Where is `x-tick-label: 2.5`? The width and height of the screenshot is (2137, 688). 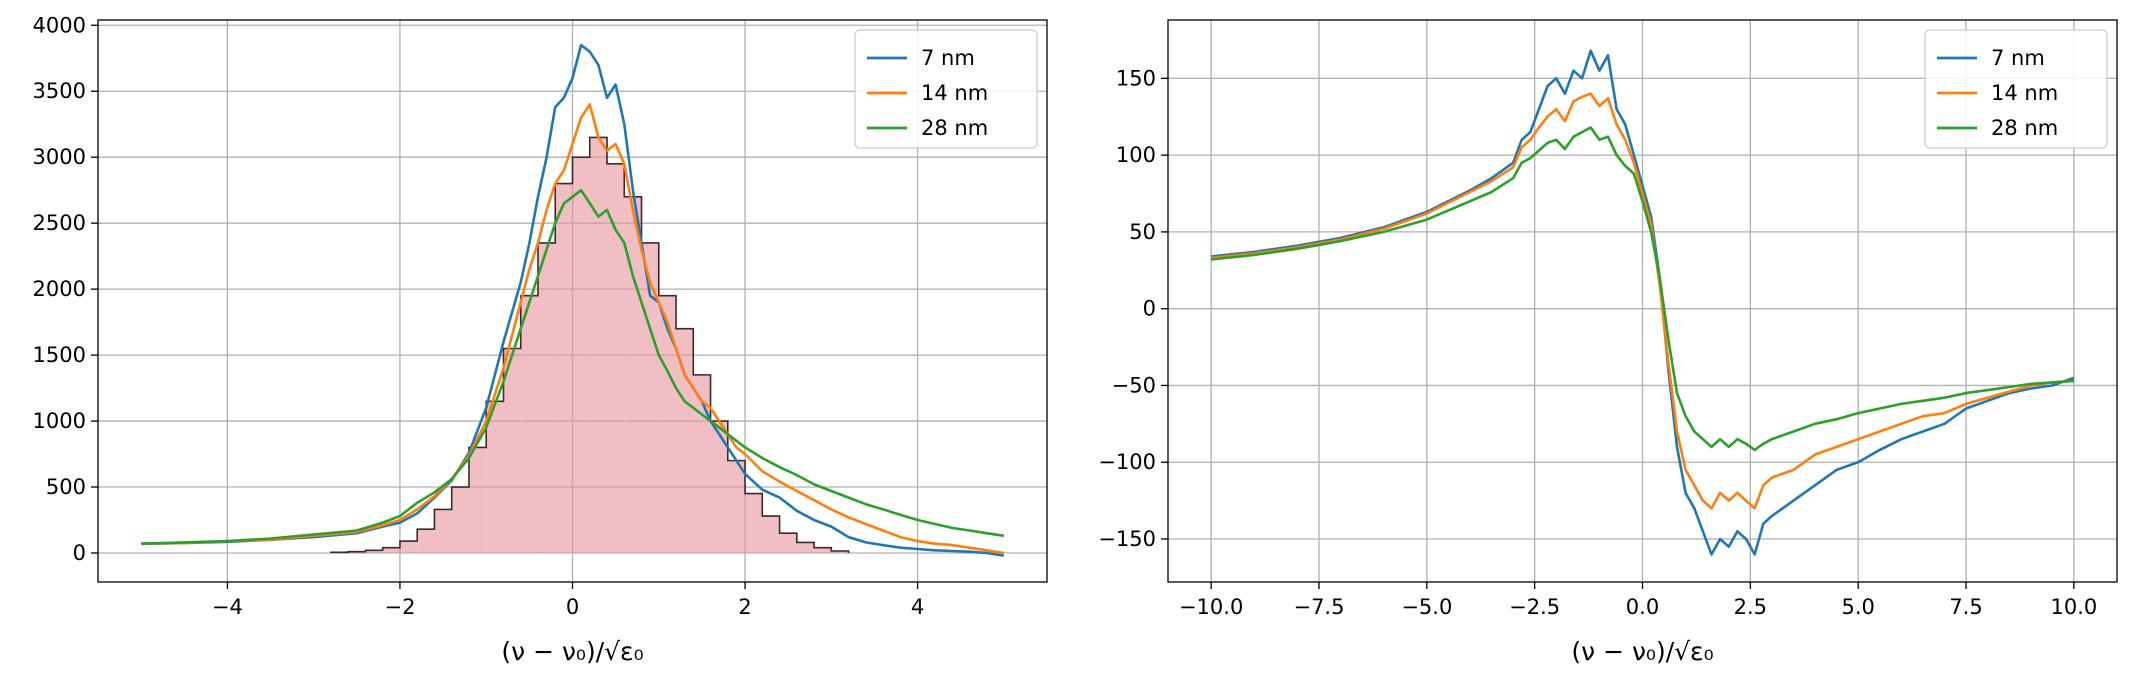 x-tick-label: 2.5 is located at coordinates (1750, 607).